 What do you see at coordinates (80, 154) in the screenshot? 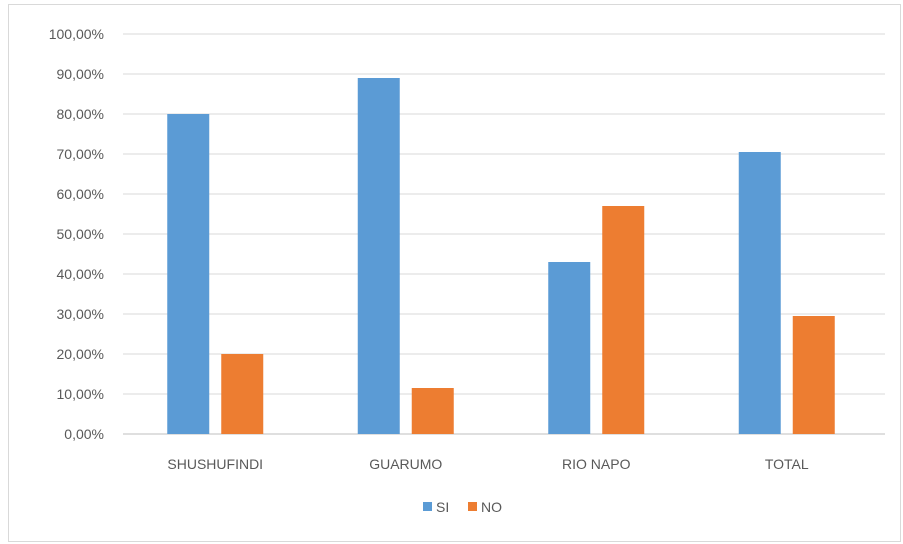
I see `y-tick-label: 70,00%` at bounding box center [80, 154].